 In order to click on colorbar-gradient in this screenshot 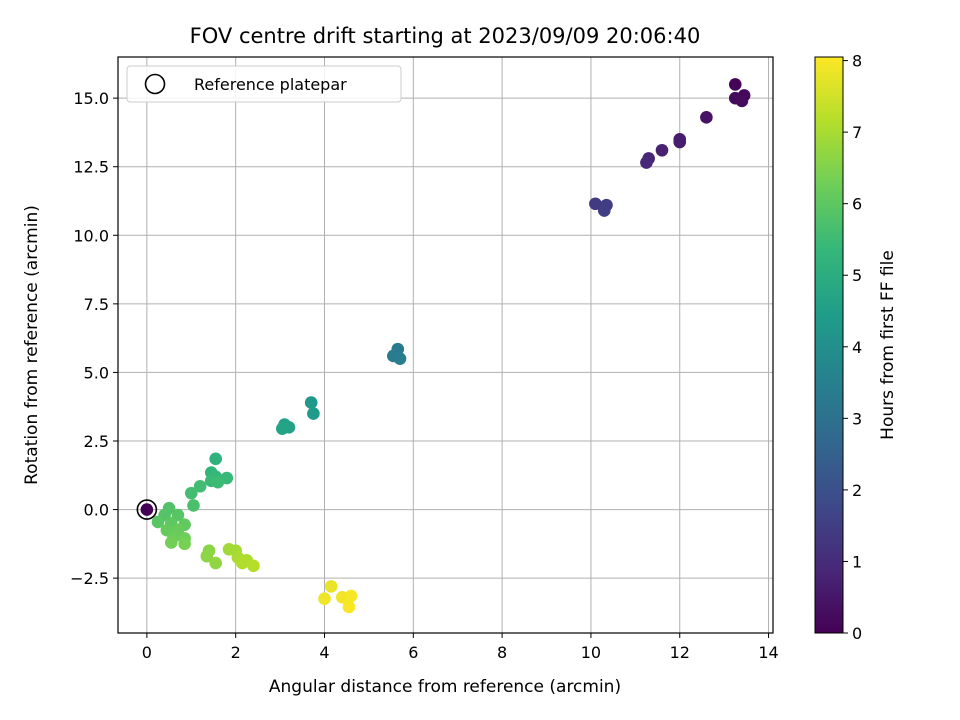, I will do `click(829, 345)`.